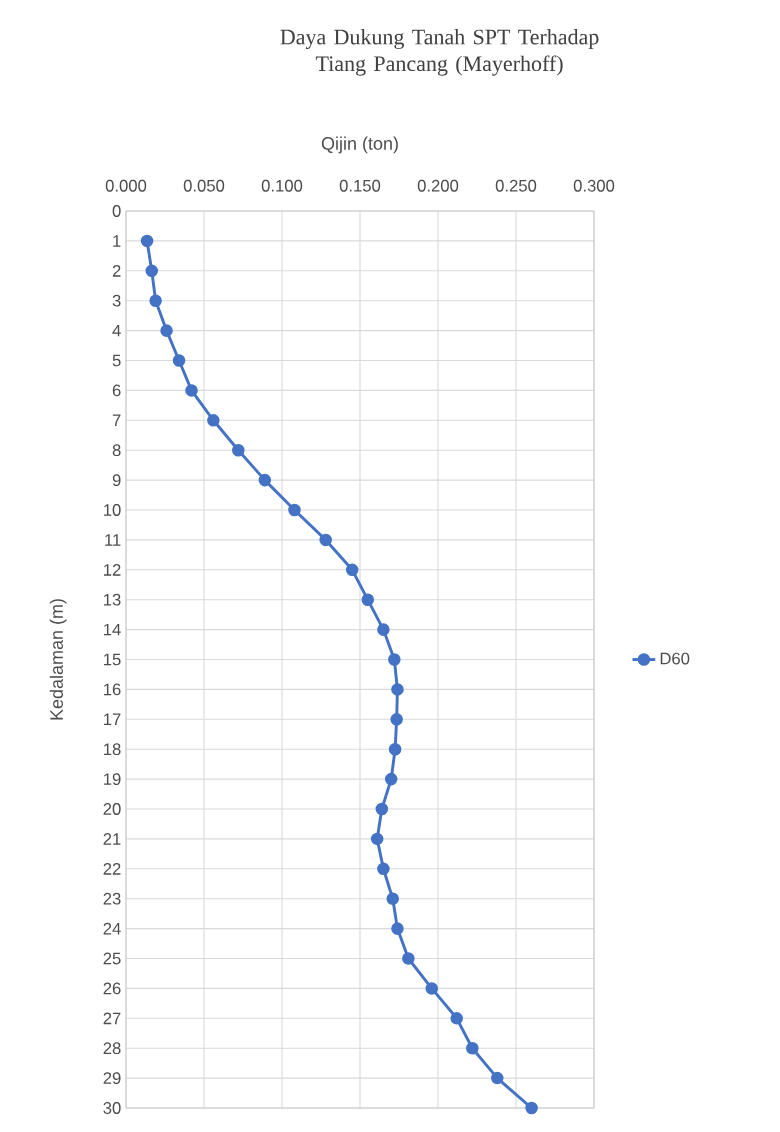  What do you see at coordinates (516, 185) in the screenshot?
I see `x-tick-label: 0.250` at bounding box center [516, 185].